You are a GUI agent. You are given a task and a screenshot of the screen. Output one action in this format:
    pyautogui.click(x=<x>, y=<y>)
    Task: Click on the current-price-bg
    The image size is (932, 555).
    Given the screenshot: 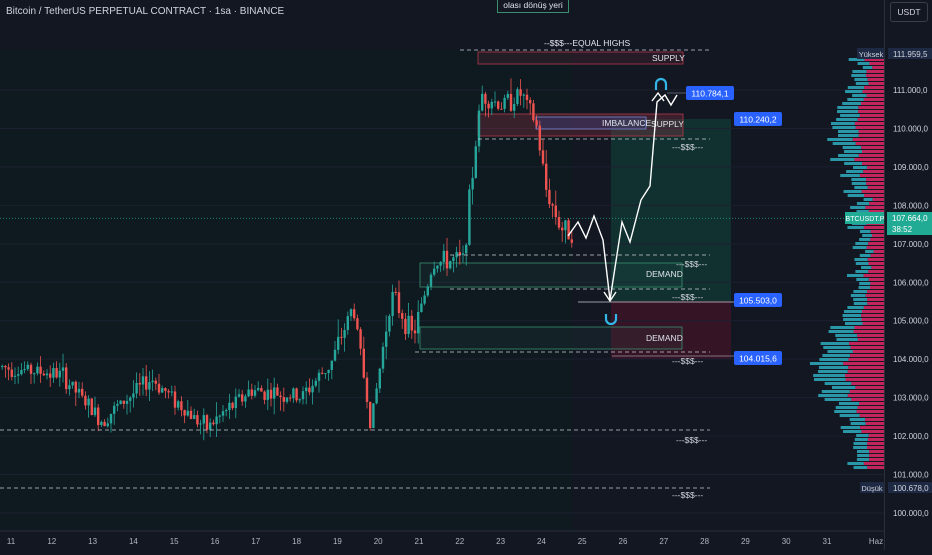 What is the action you would take?
    pyautogui.click(x=909, y=223)
    